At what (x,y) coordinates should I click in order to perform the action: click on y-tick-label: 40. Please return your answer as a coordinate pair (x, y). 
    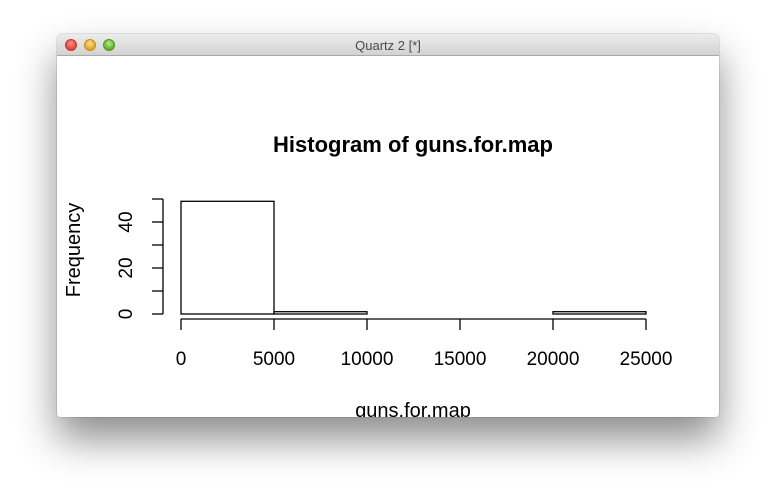
    Looking at the image, I should click on (126, 221).